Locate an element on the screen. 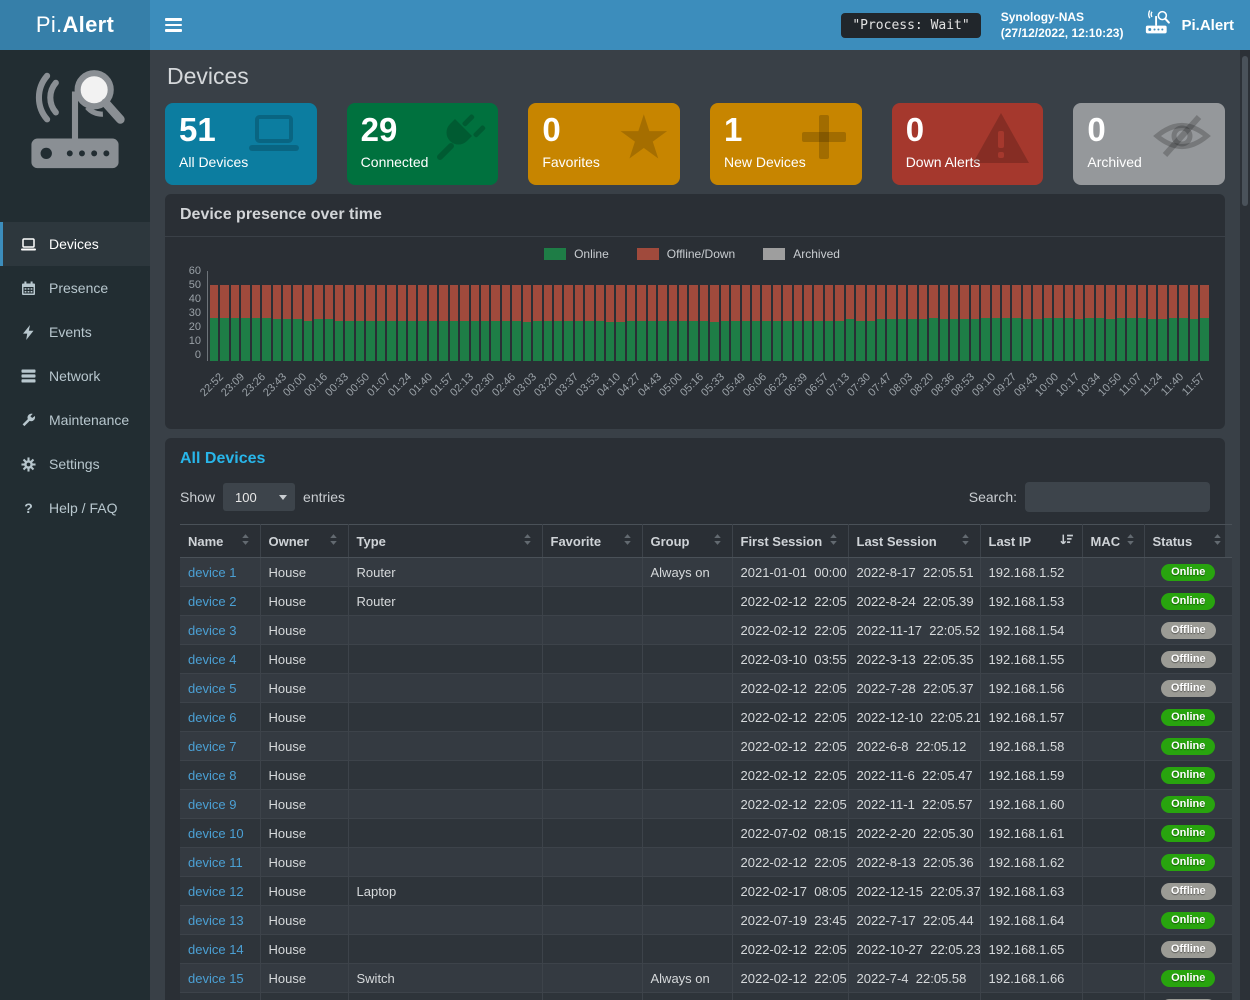 The width and height of the screenshot is (1250, 1000). device-link: device 15 is located at coordinates (216, 978).